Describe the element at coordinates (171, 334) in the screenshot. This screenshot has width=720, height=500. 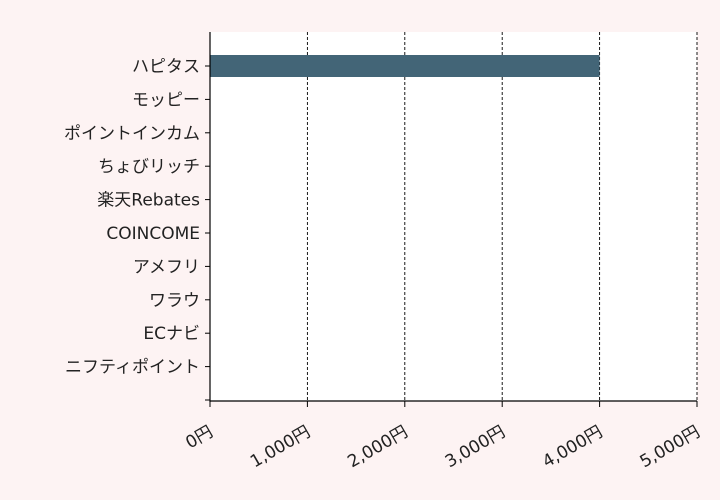
I see `category-label: ECナビ` at that location.